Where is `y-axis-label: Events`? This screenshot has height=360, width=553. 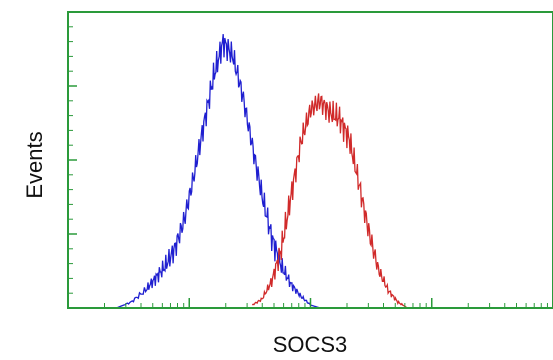 y-axis-label: Events is located at coordinates (34, 164).